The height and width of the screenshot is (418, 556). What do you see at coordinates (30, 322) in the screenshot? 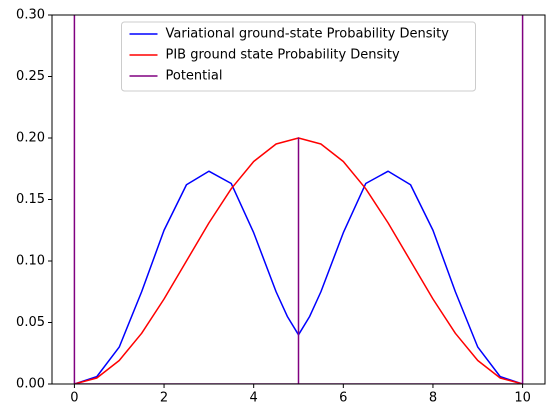
I see `y-tick-label: 0.05` at bounding box center [30, 322].